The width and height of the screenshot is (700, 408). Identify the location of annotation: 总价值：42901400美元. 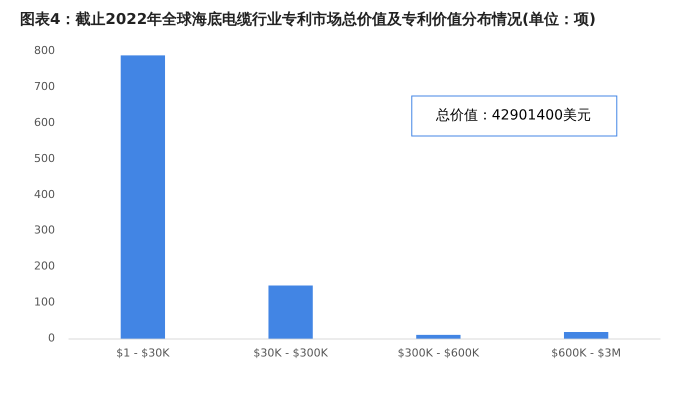
(513, 116).